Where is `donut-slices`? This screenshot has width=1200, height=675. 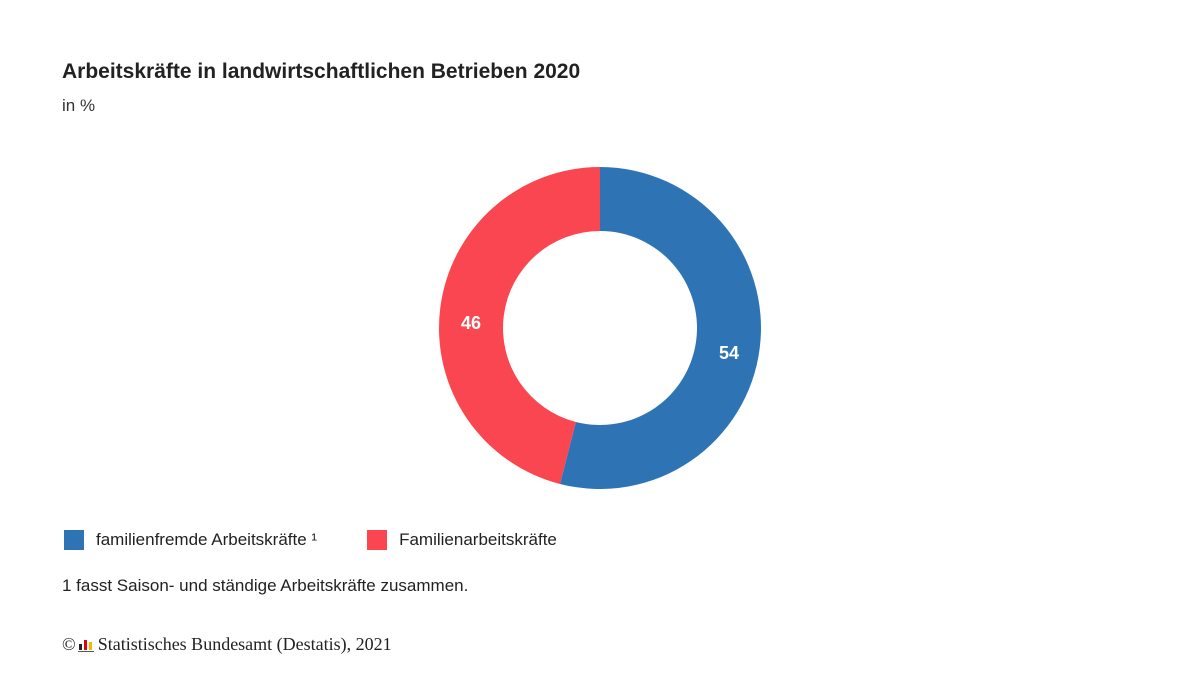
donut-slices is located at coordinates (599, 328).